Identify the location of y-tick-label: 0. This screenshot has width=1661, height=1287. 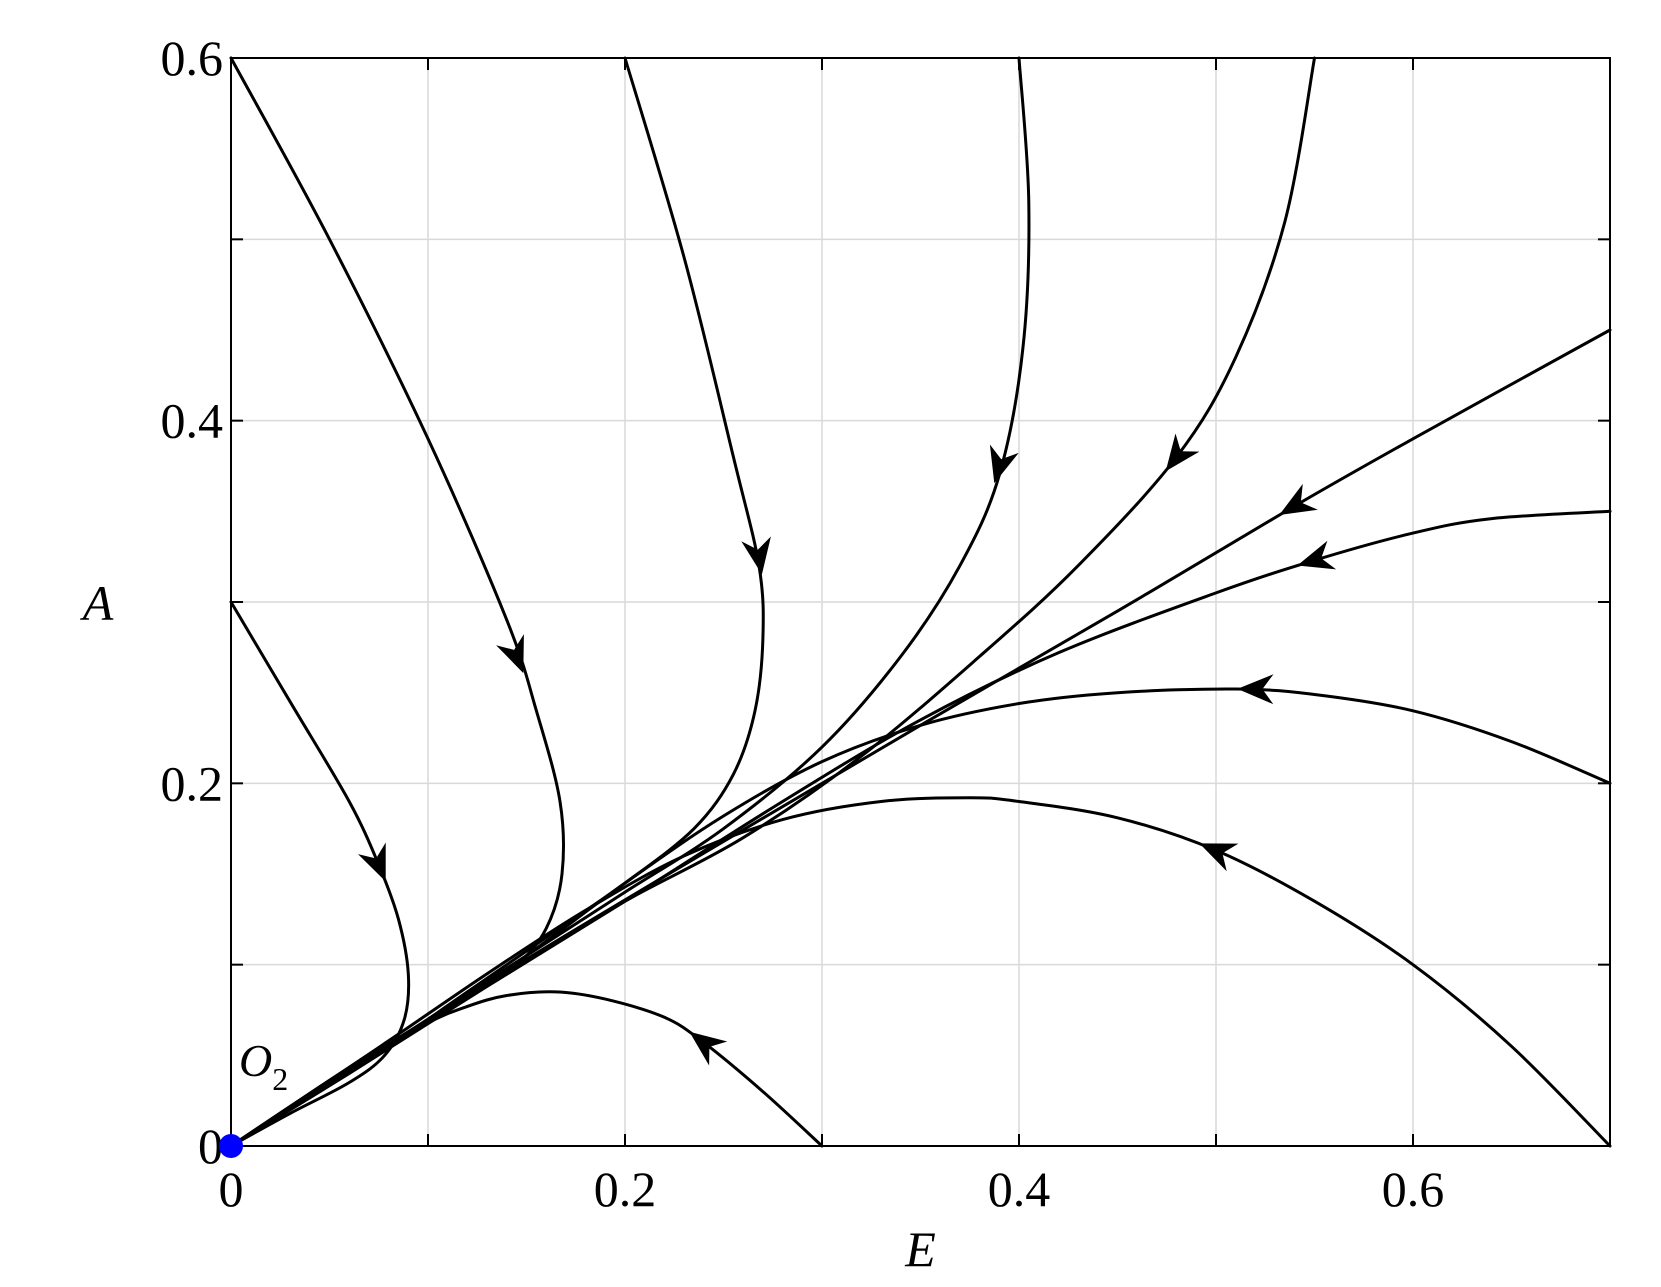
(210, 1146).